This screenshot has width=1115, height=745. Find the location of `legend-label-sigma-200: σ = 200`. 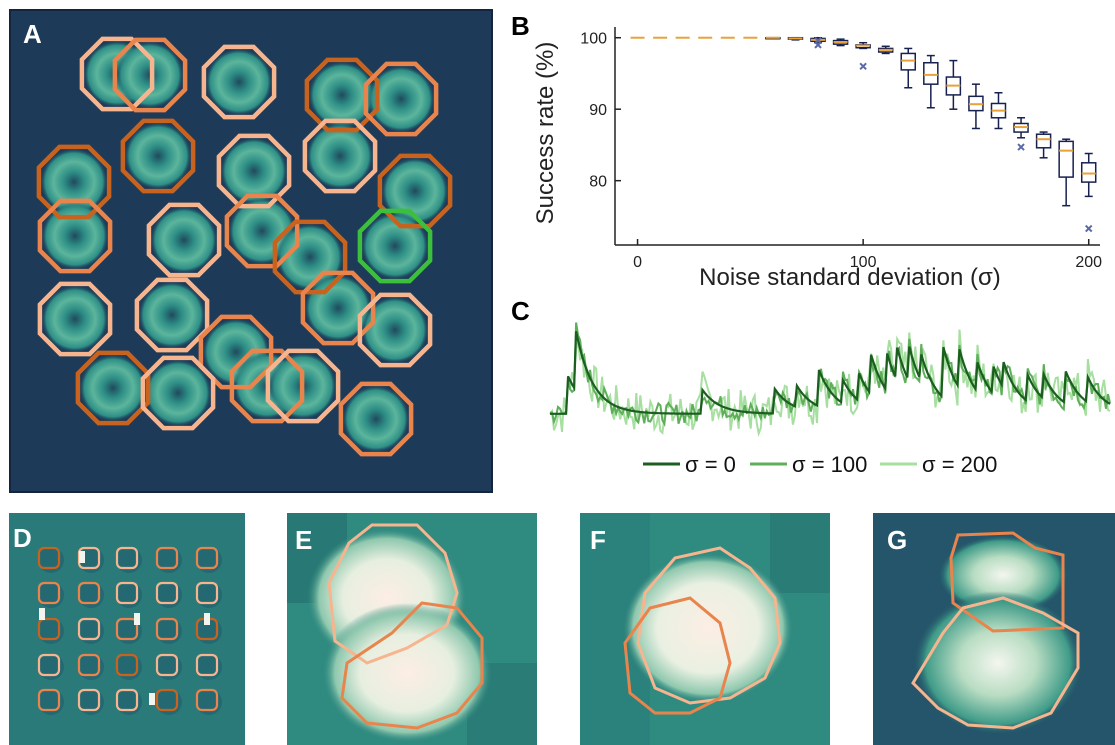

legend-label-sigma-200: σ = 200 is located at coordinates (959, 464).